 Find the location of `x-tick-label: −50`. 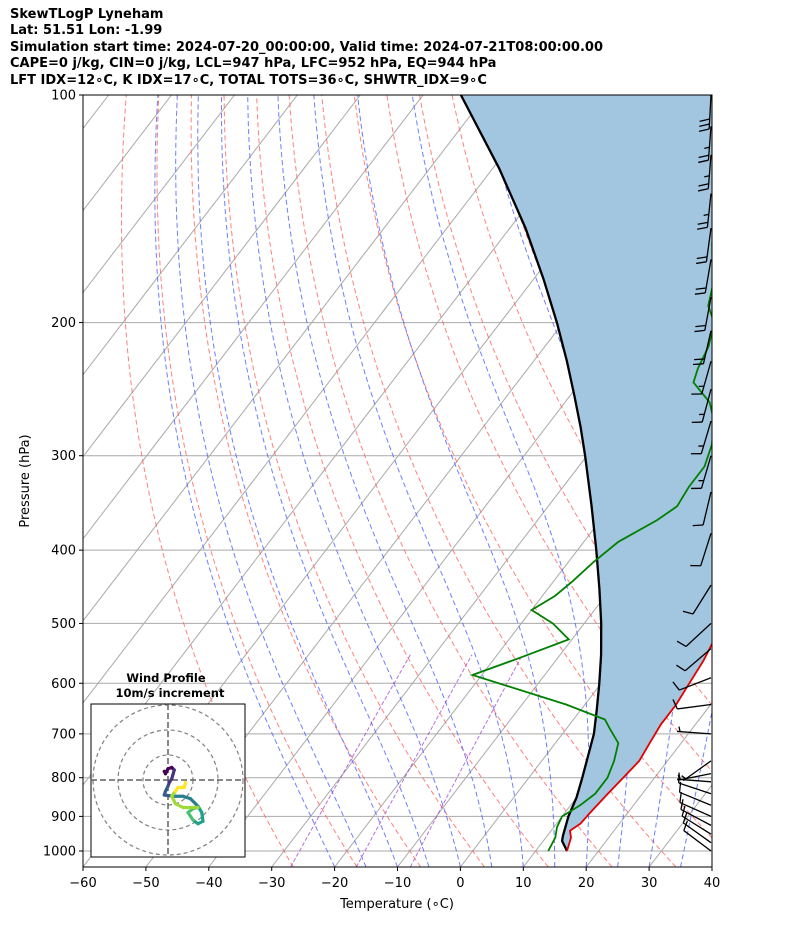

x-tick-label: −50 is located at coordinates (145, 883).